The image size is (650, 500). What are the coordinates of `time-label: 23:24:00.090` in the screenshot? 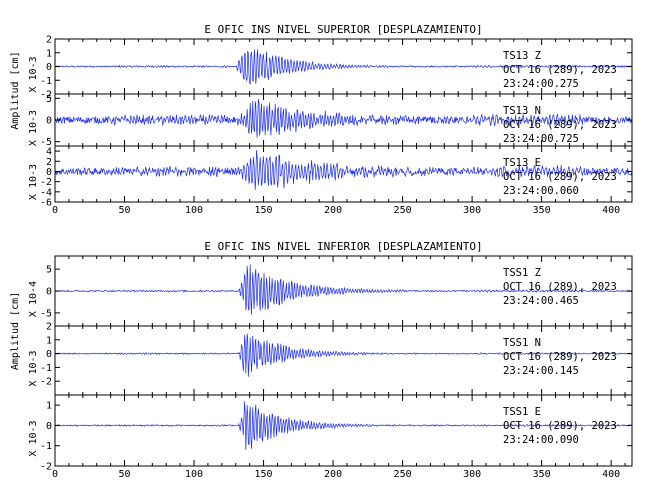 It's located at (541, 440).